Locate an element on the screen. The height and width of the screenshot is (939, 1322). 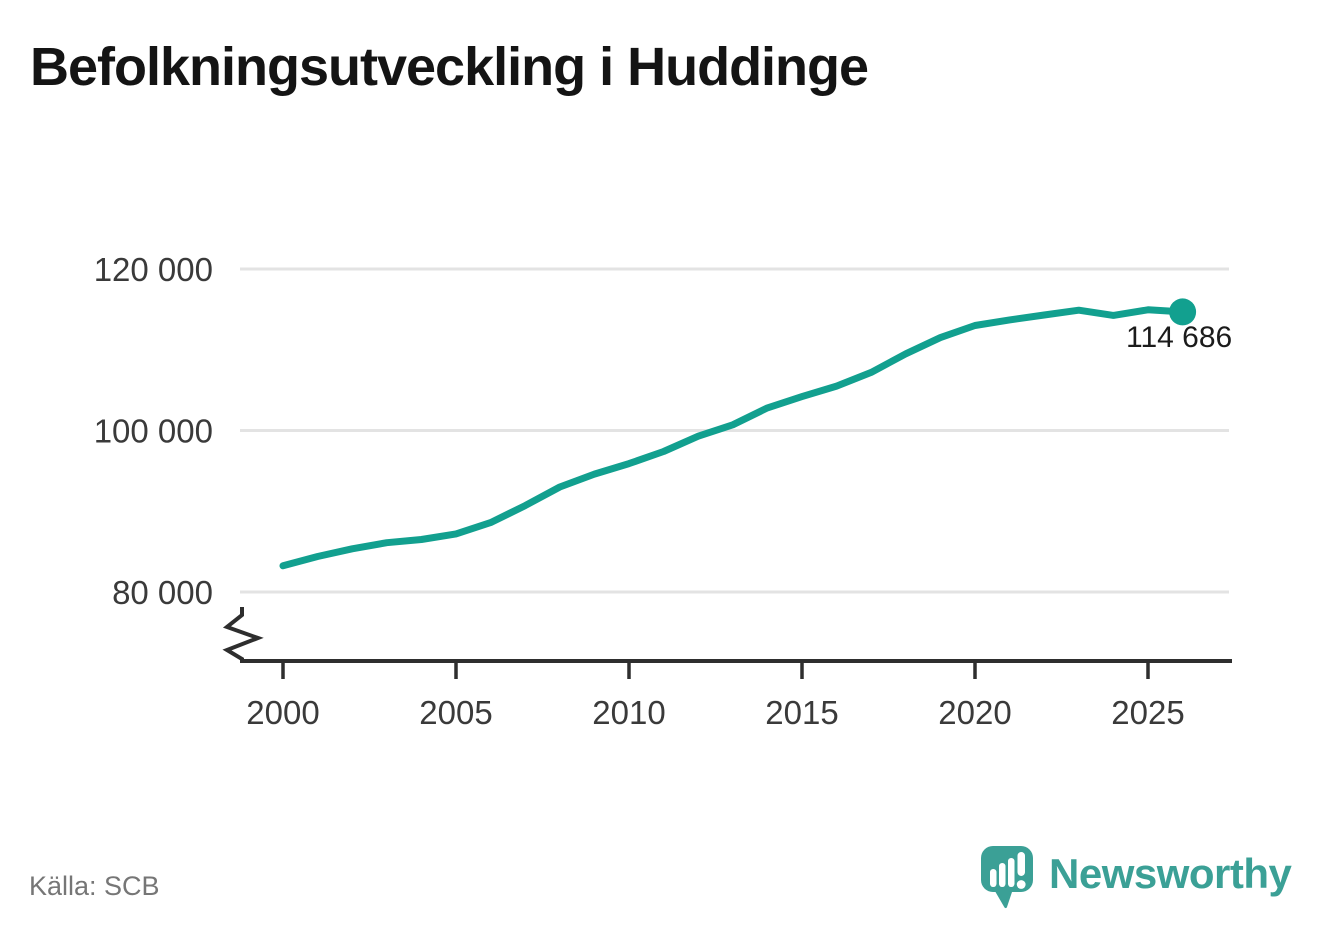
y-axis-label: 80 000 is located at coordinates (162, 592).